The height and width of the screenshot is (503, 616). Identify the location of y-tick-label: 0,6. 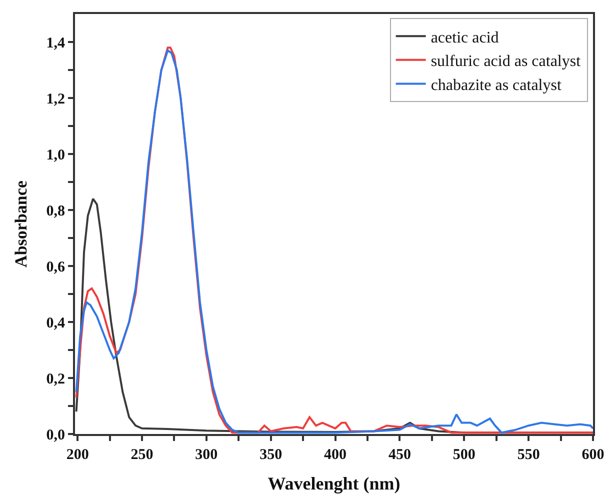
(56, 267).